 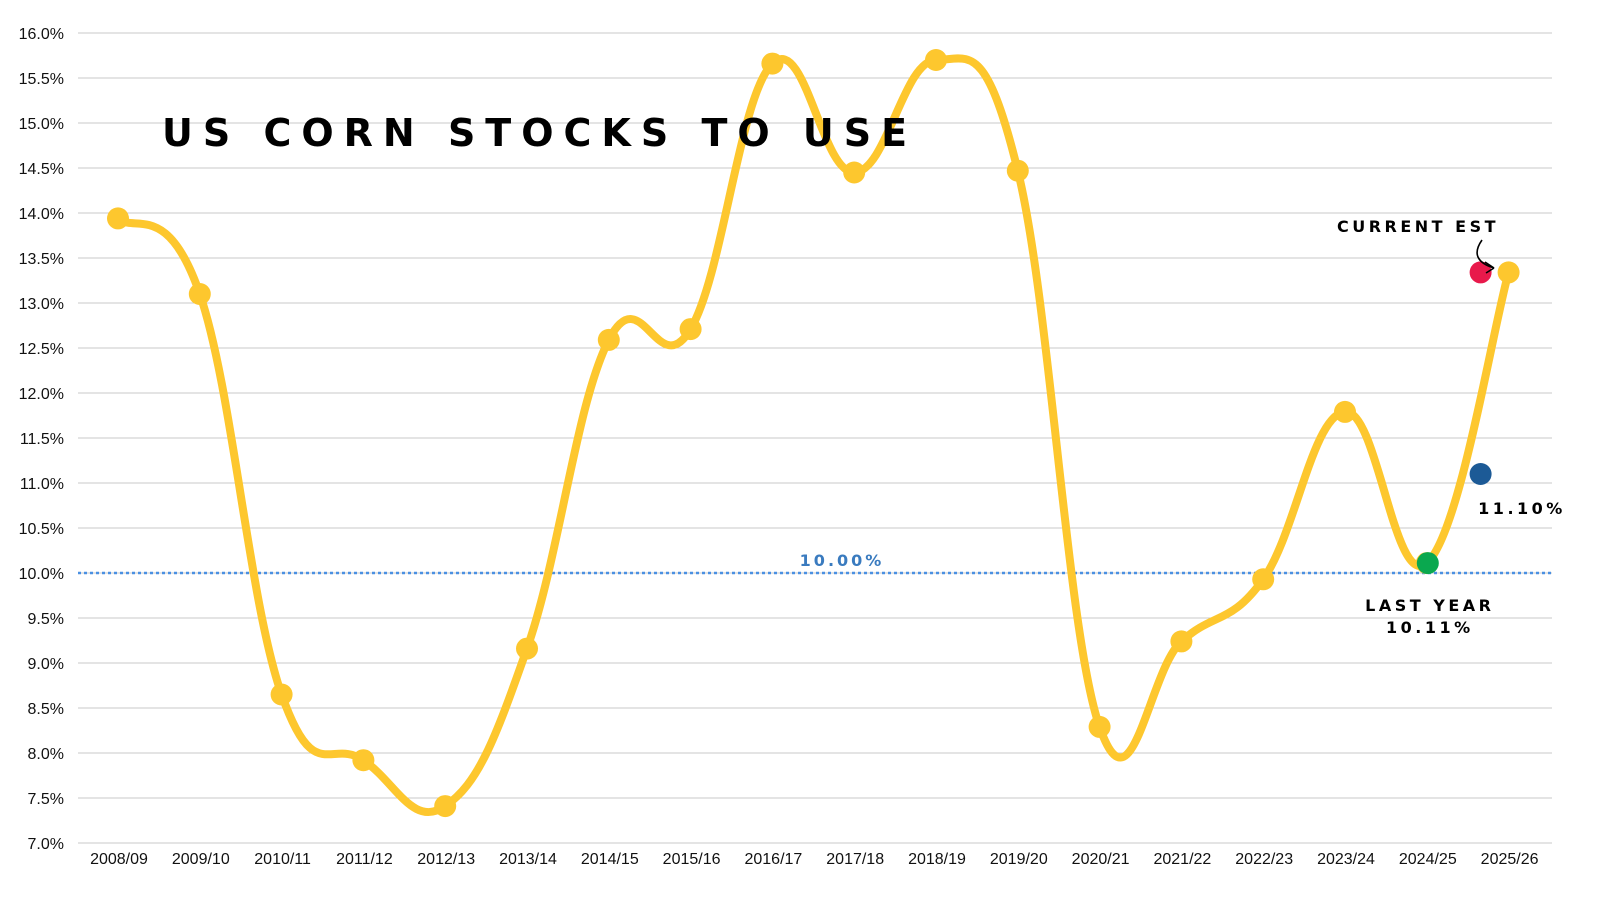 I want to click on reference-line-group: 10.00%, so click(x=815, y=563).